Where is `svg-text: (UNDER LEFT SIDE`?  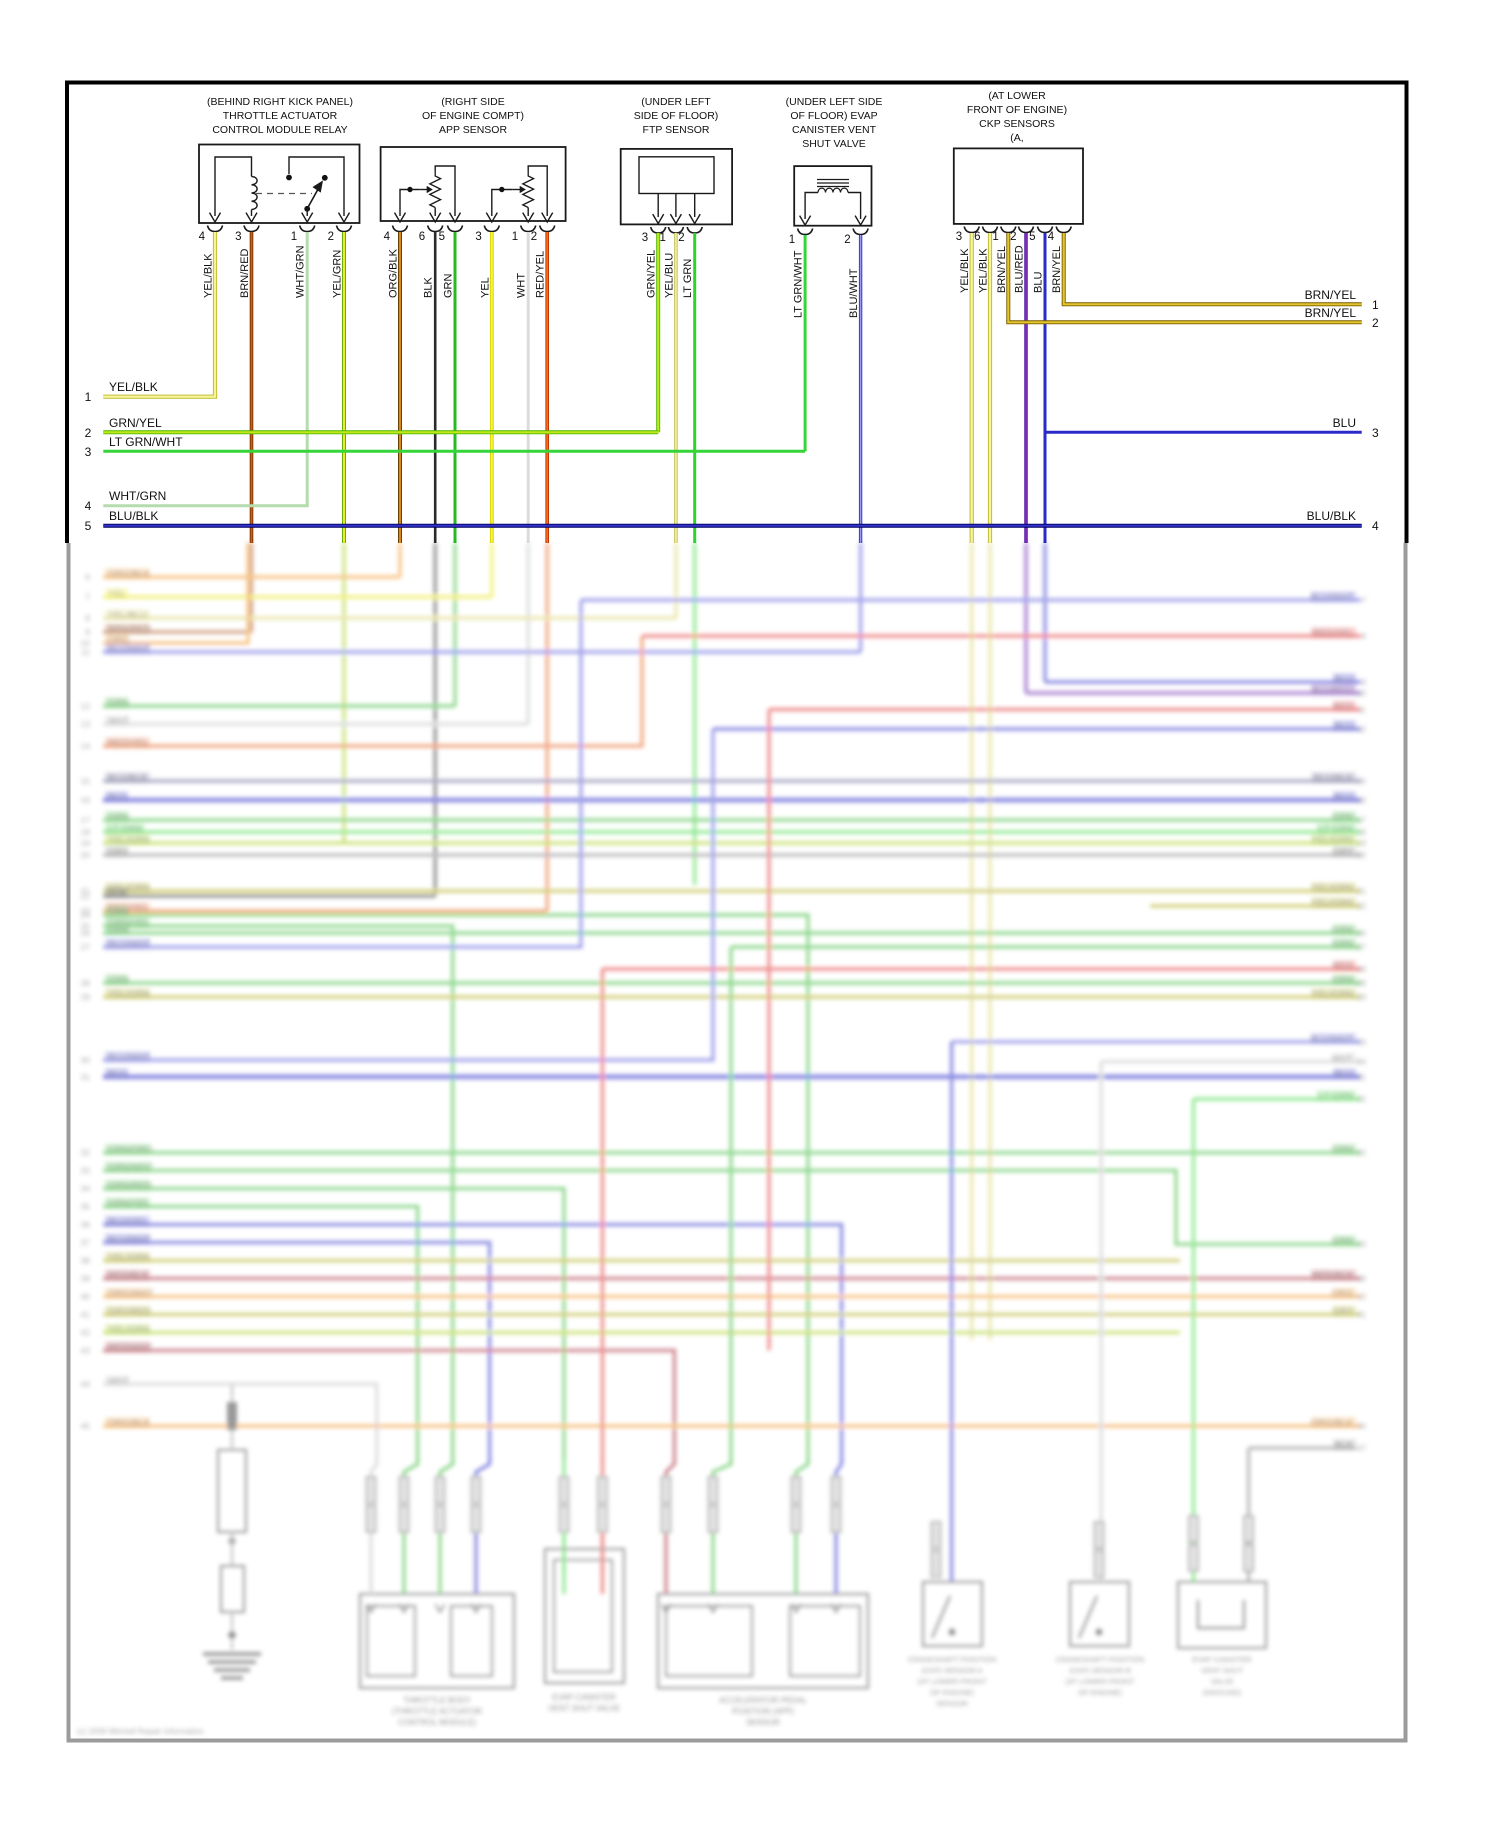
svg-text: (UNDER LEFT SIDE is located at coordinates (834, 102).